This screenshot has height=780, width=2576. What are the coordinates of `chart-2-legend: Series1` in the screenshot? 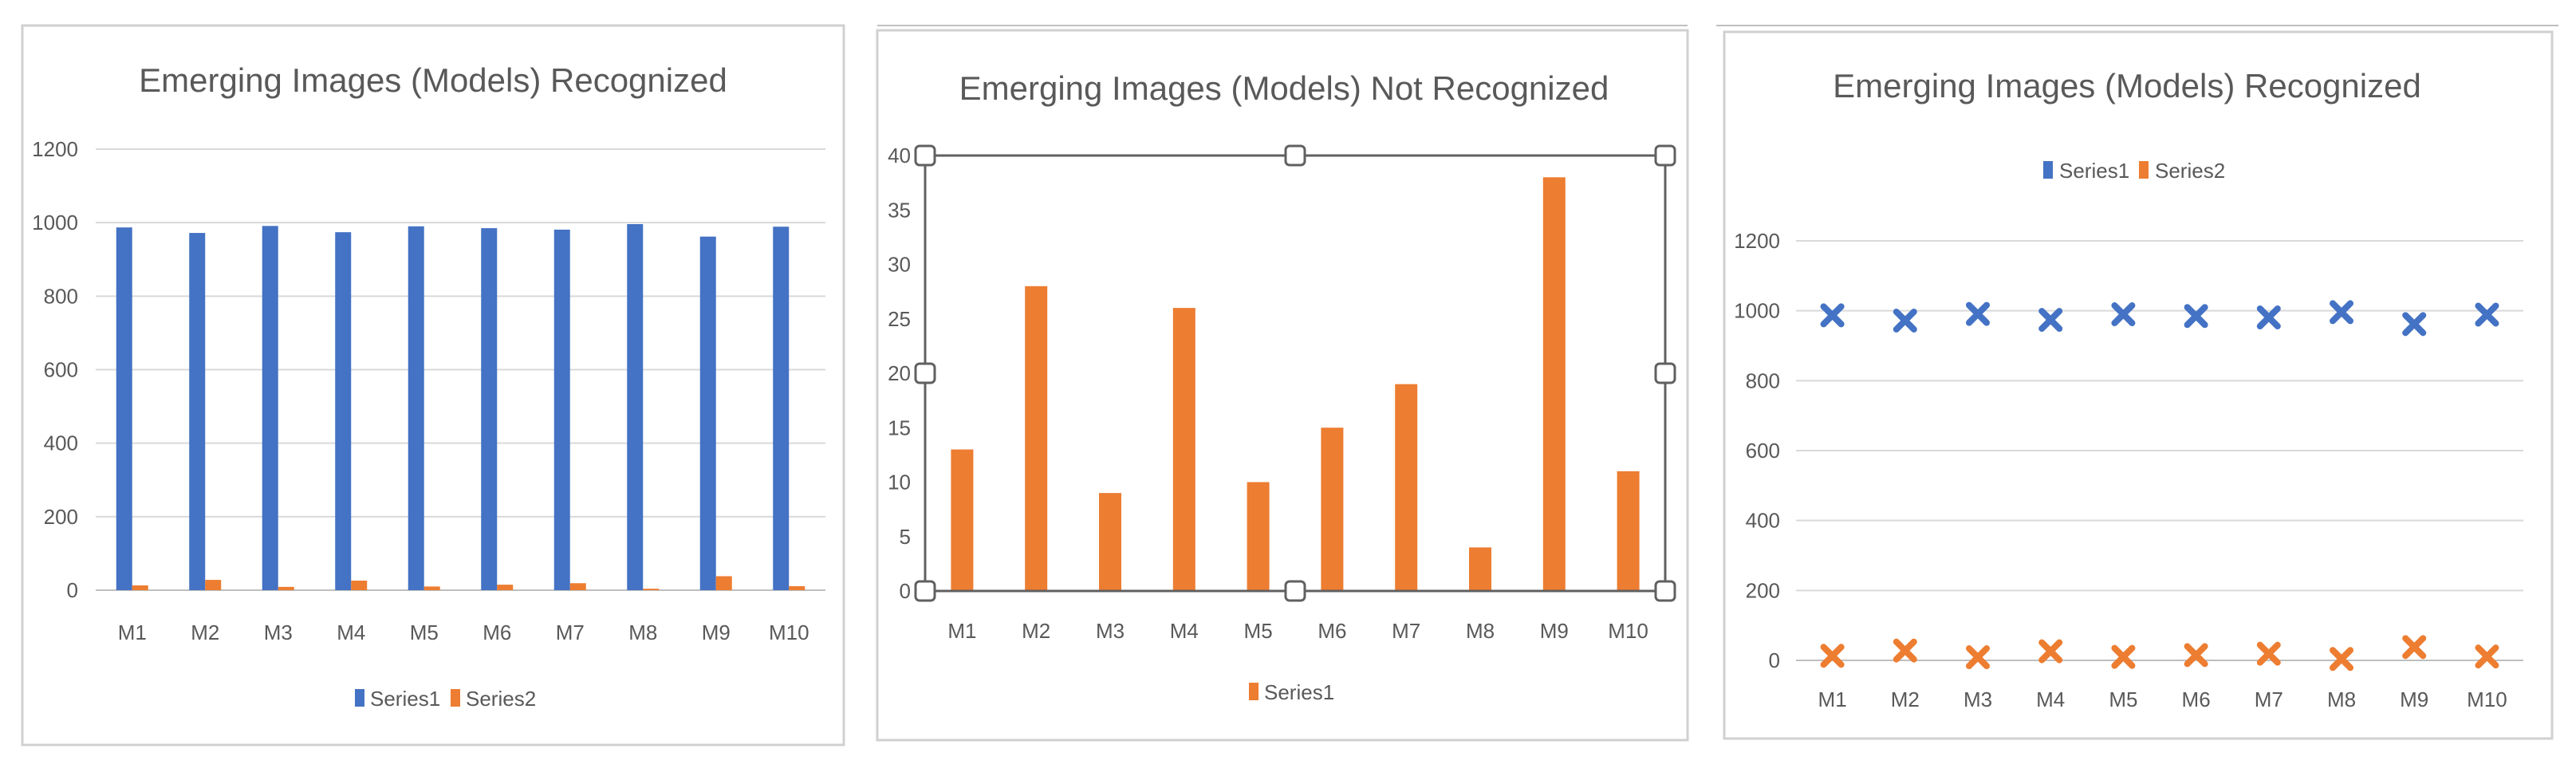 It's located at (1291, 692).